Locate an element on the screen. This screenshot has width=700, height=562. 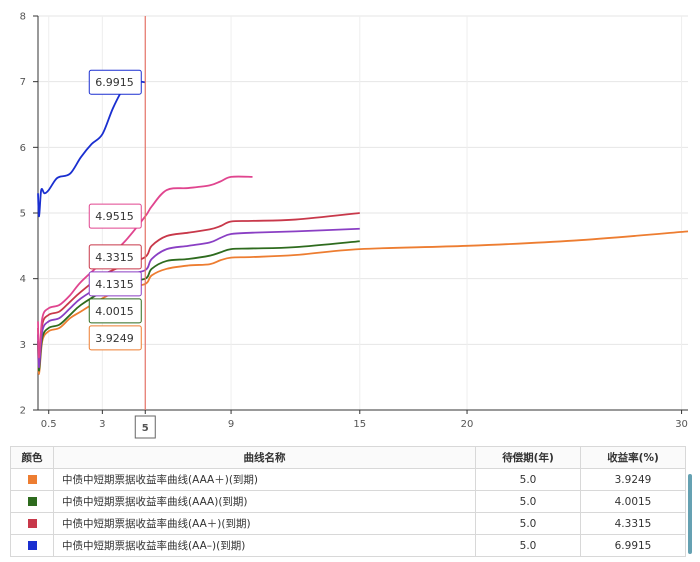
header-yield: 收益率(%) is located at coordinates (633, 457).